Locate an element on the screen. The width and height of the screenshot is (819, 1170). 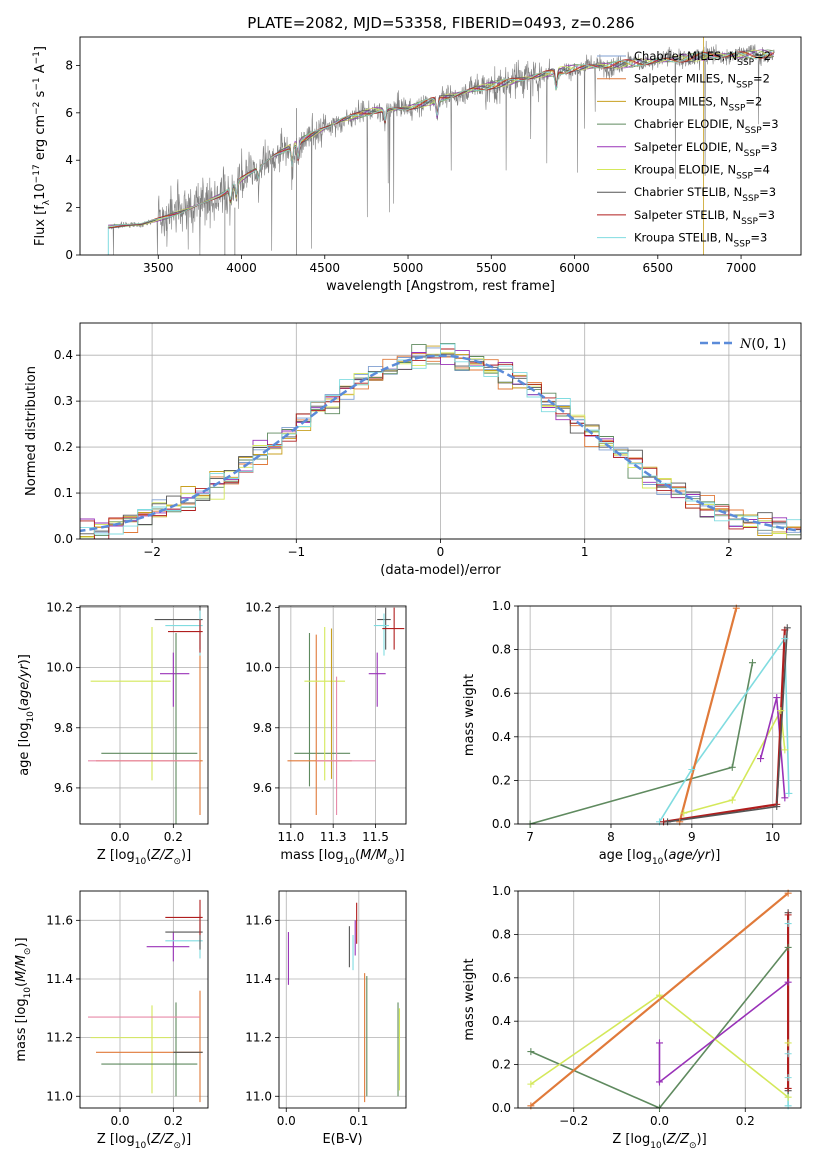
weight_vs_Z-xlabel-part: Z [log is located at coordinates (631, 1139).